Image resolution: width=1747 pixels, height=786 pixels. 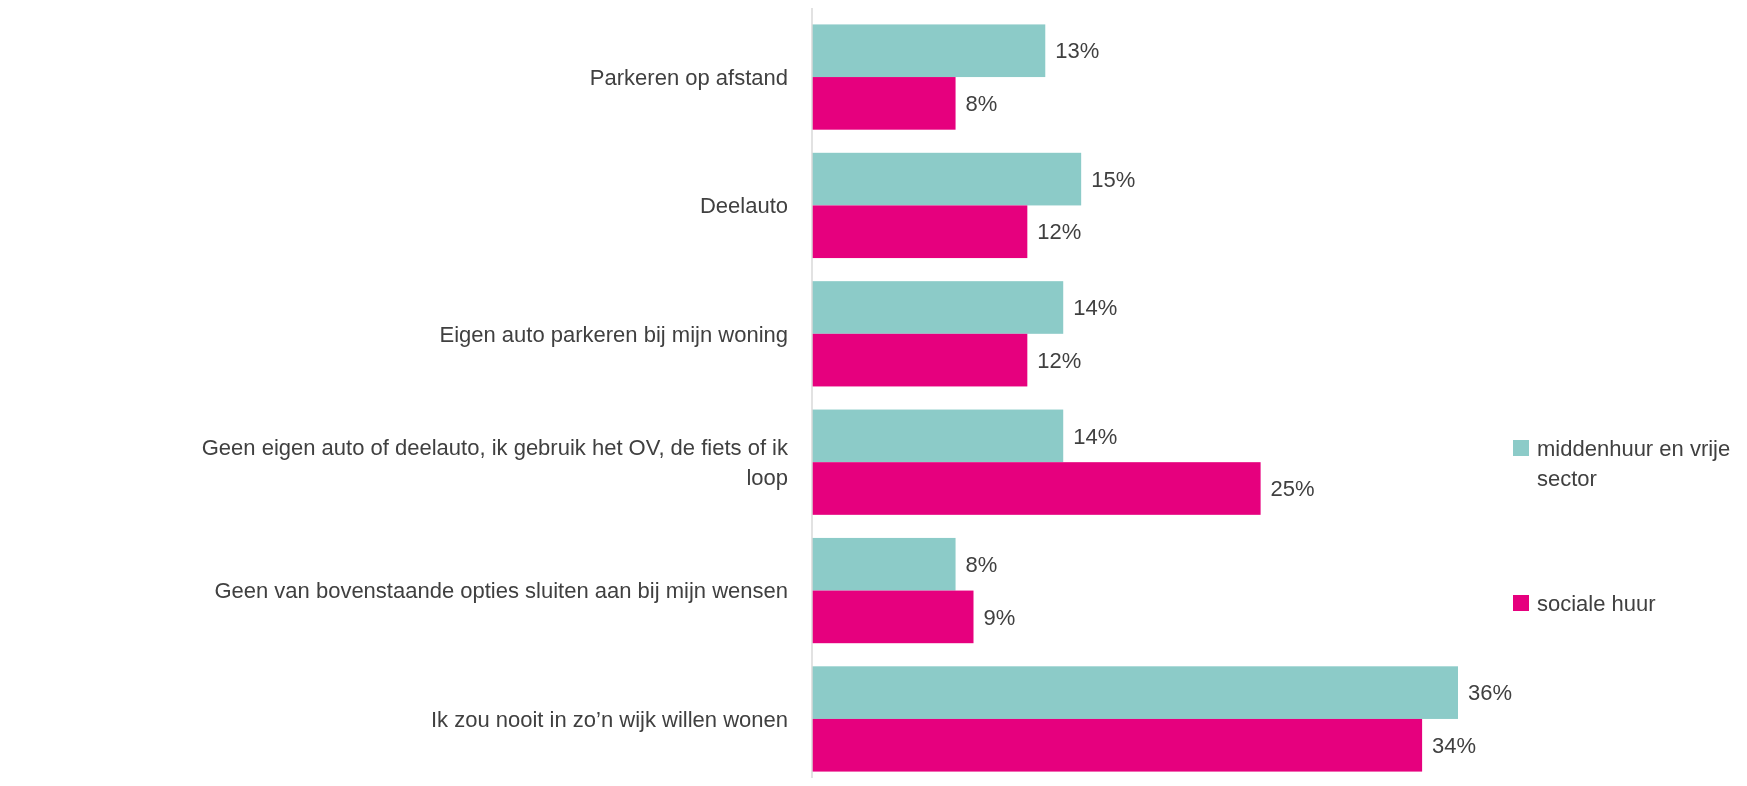 I want to click on data-label: 34%, so click(x=1454, y=745).